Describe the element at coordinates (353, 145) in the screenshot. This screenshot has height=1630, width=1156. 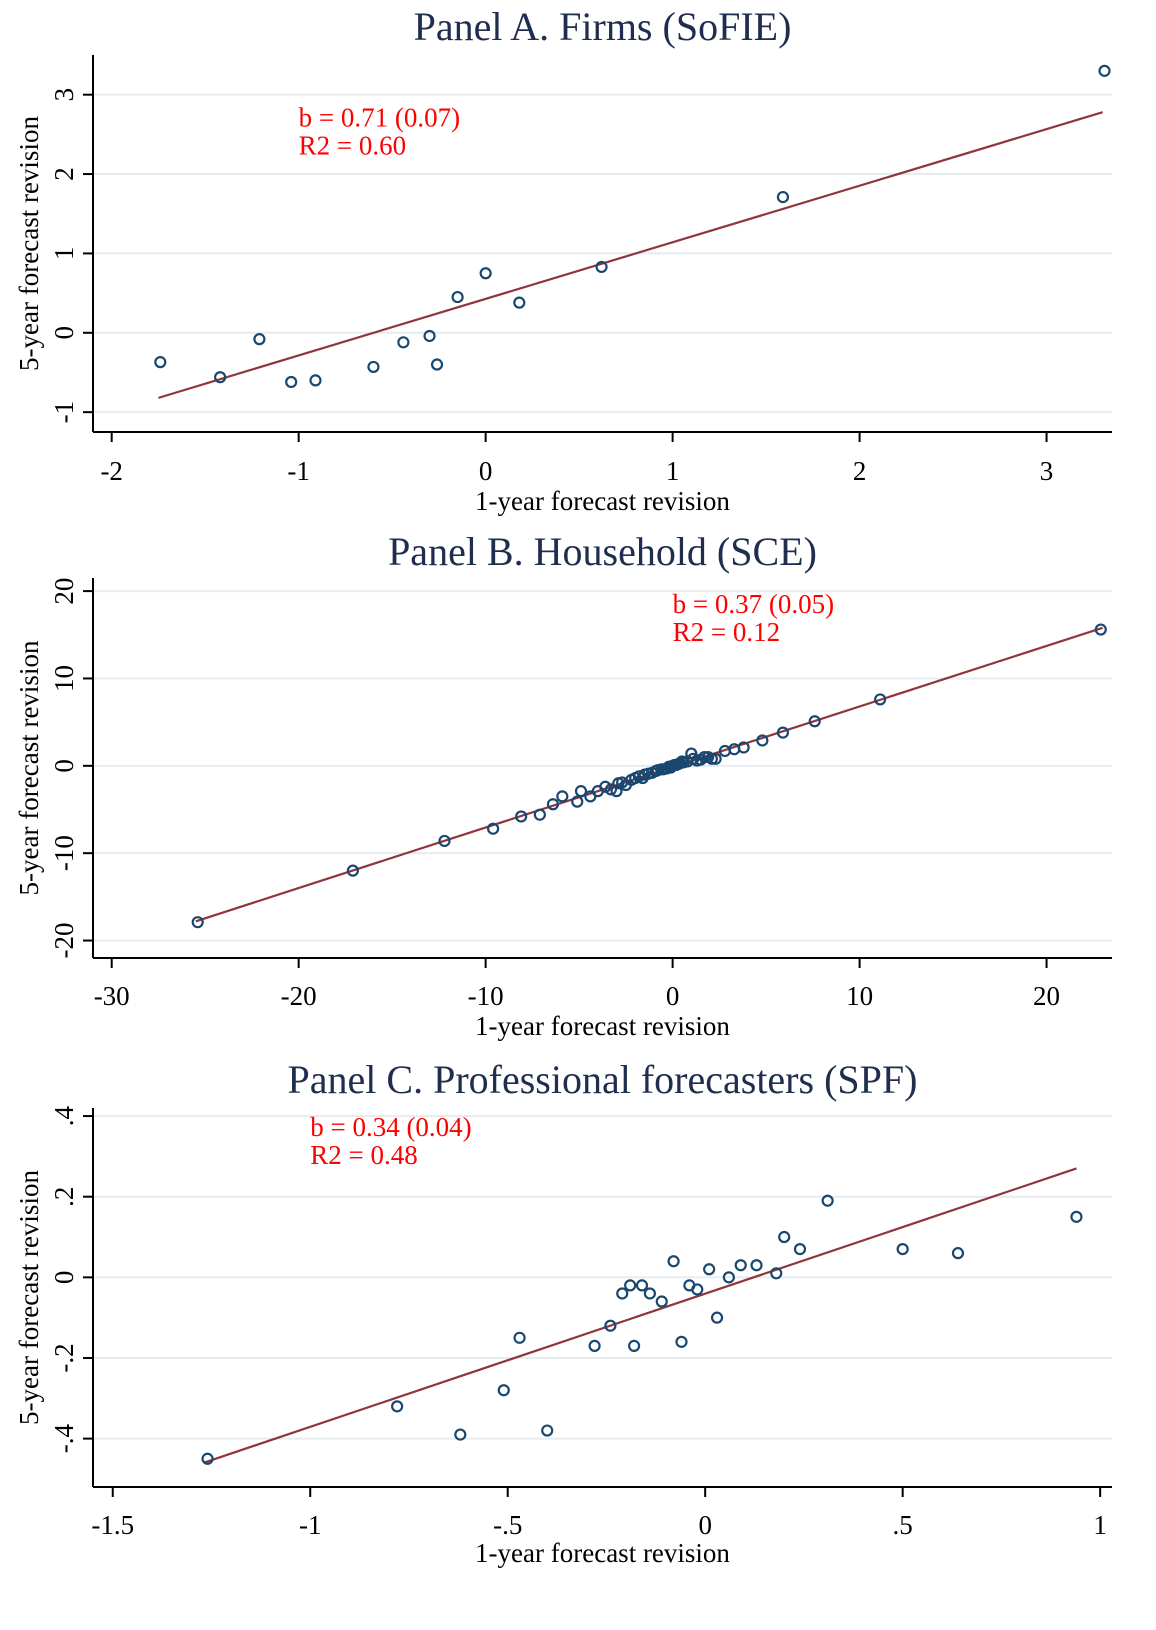
I see `r2-annotation: R2 = 0.60` at that location.